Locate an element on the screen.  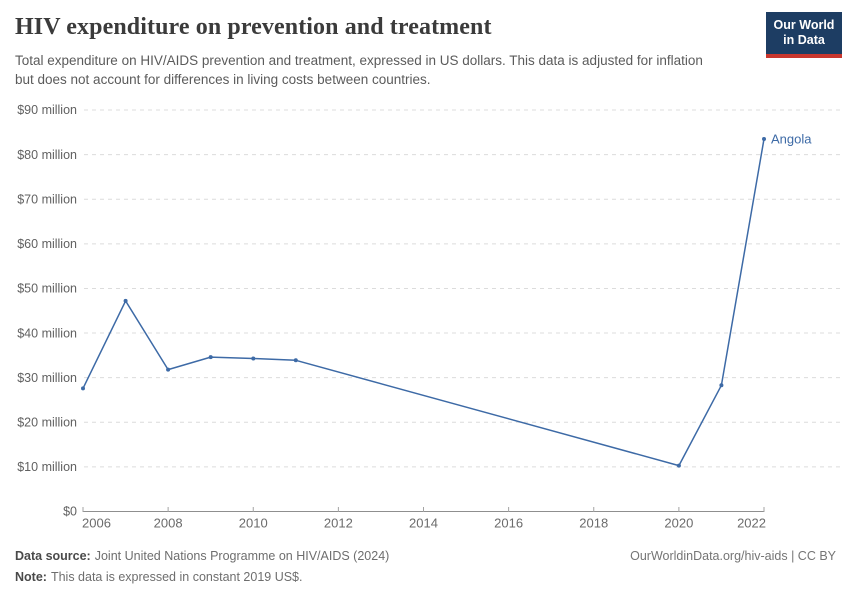
y-tick-label: $40 million is located at coordinates (47, 333).